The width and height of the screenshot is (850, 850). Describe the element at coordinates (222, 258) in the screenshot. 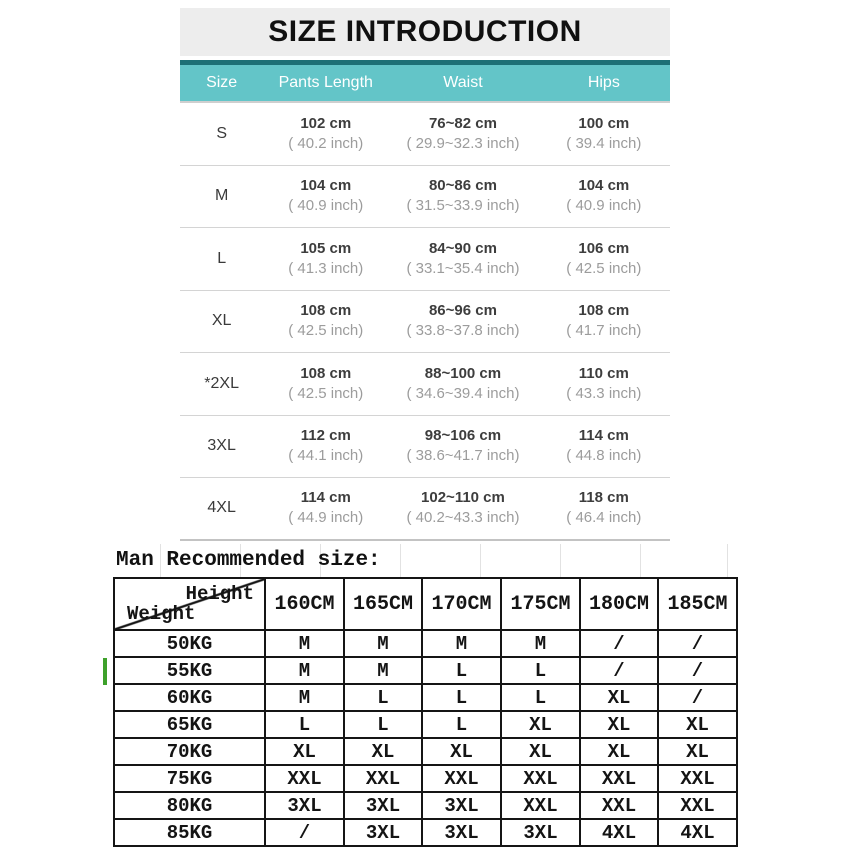

I see `size-label: L` at that location.